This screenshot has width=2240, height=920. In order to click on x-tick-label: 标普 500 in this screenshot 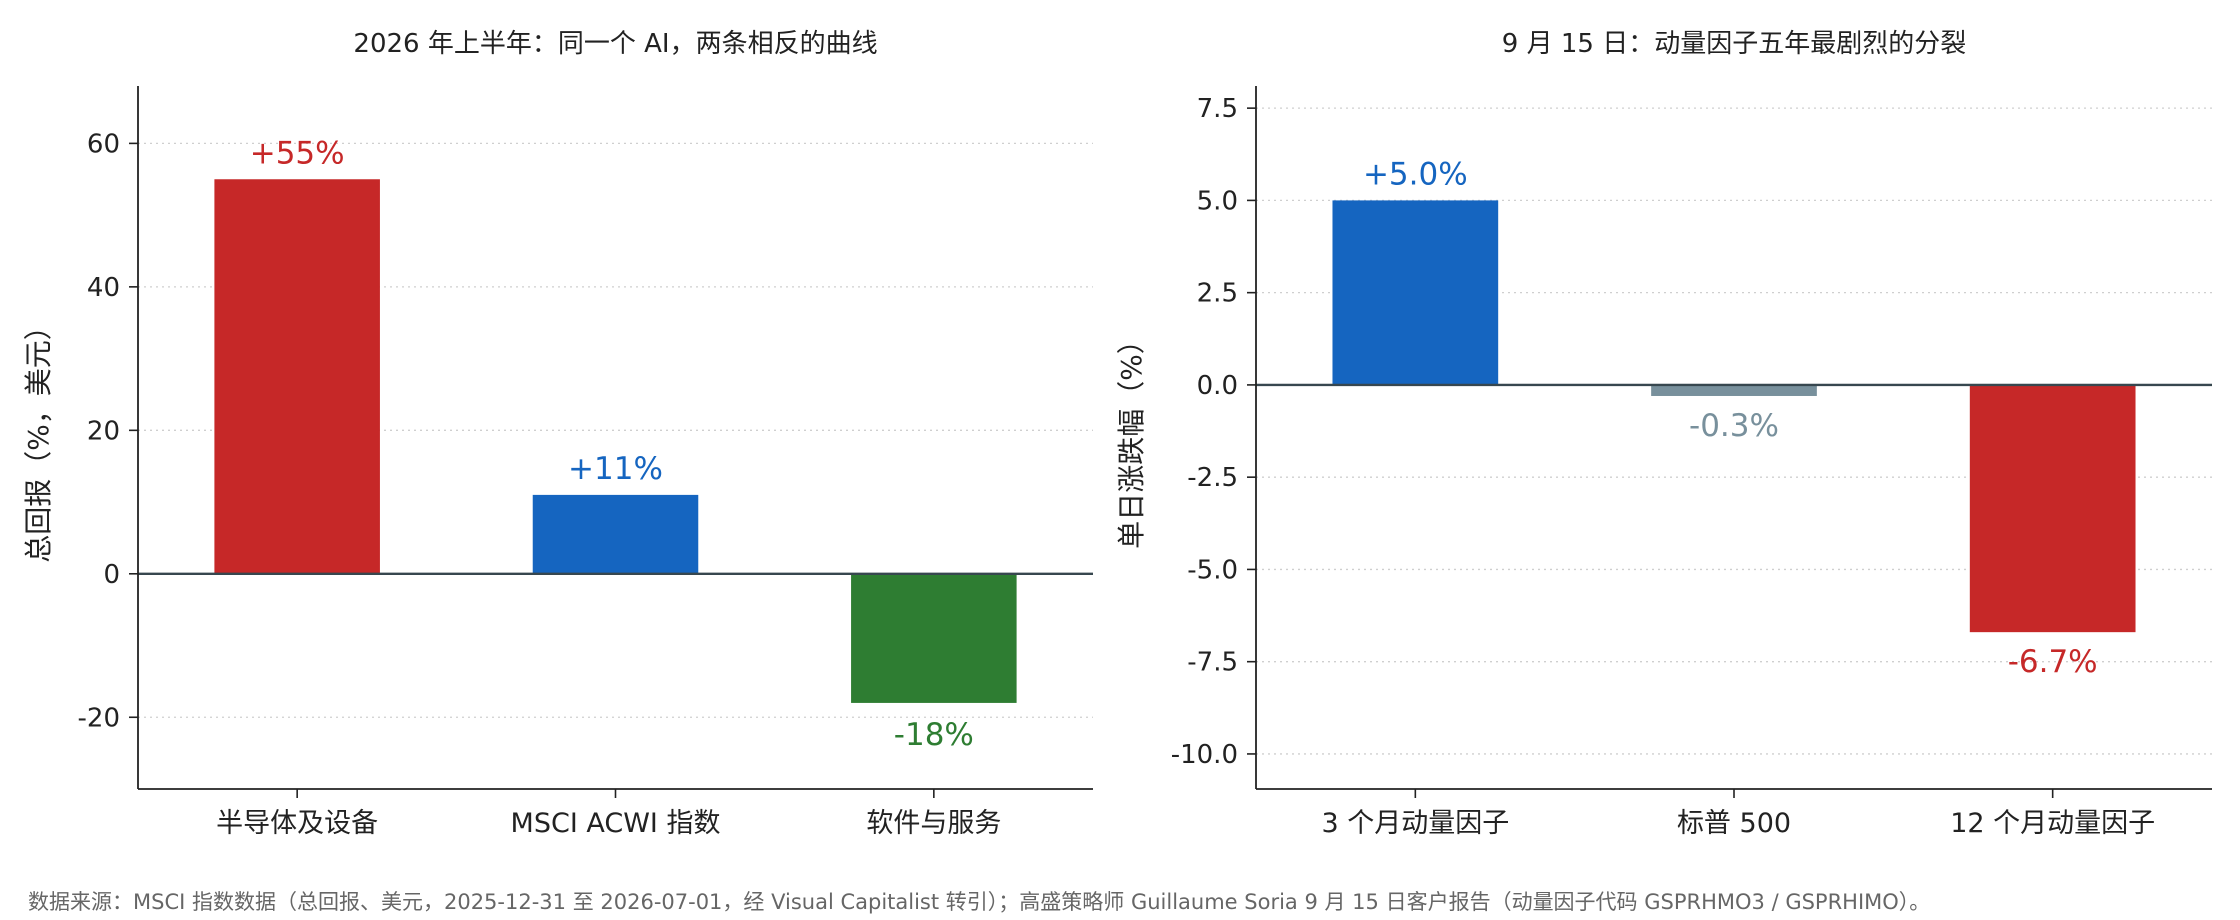, I will do `click(1734, 823)`.